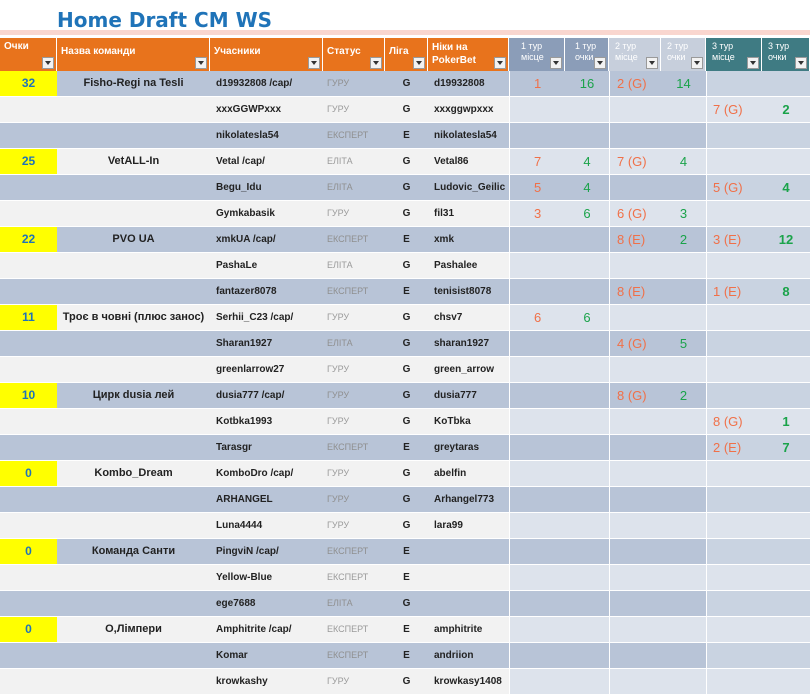  Describe the element at coordinates (734, 447) in the screenshot. I see `round3-place-cell: 2 (E)` at that location.